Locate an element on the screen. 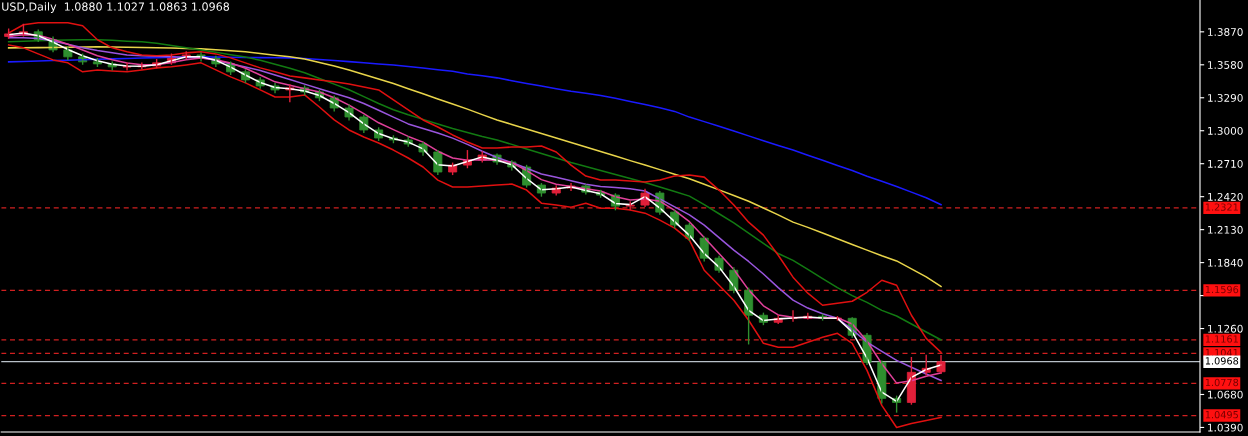 This screenshot has height=436, width=1248. ref-line-label: 1.0778 is located at coordinates (1222, 382).